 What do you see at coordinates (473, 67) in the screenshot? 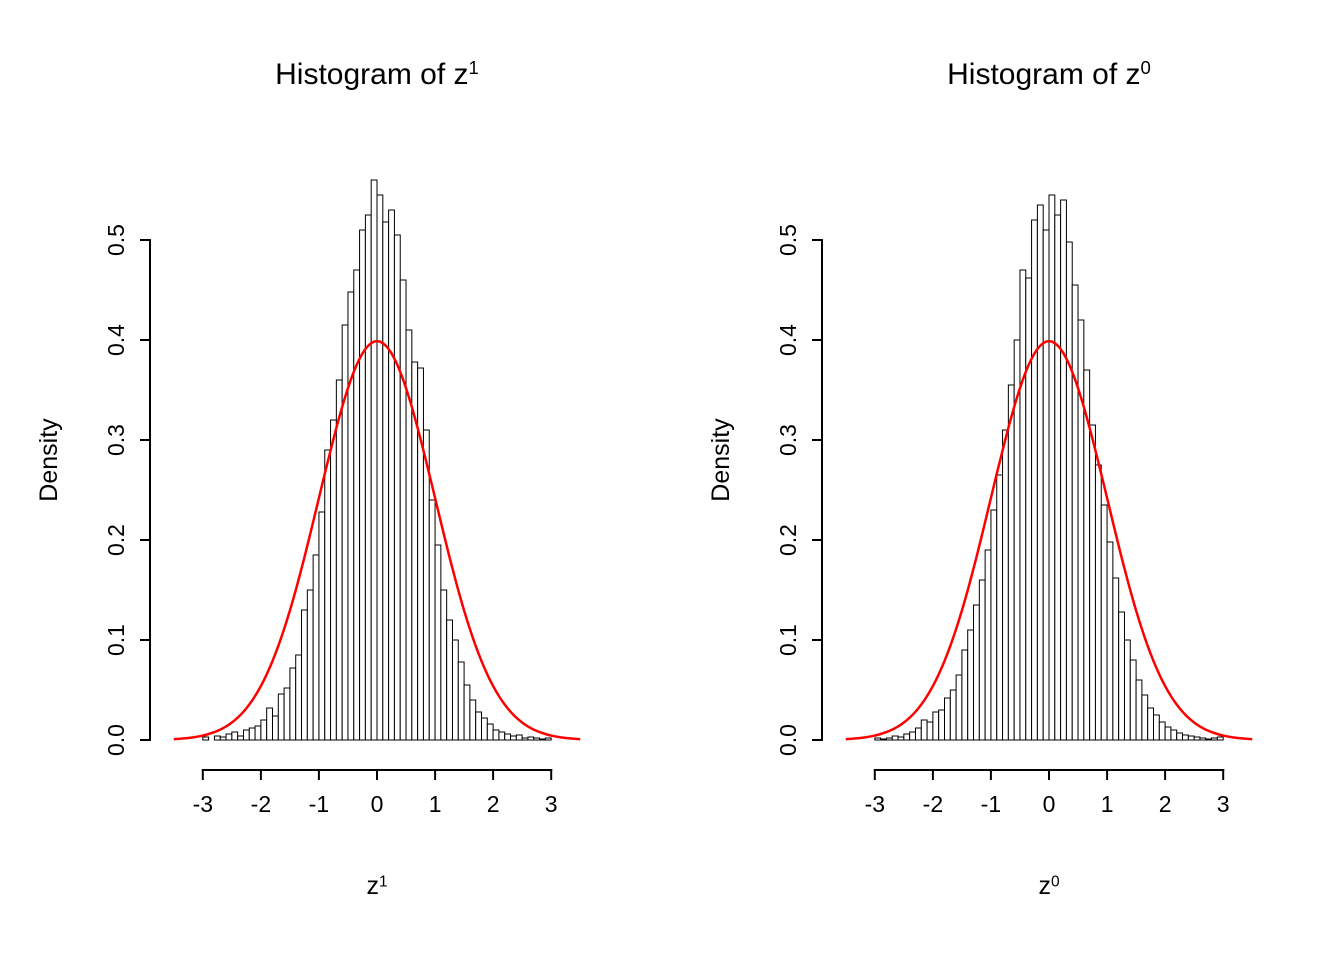
I see `chart-title-superscript: 1` at bounding box center [473, 67].